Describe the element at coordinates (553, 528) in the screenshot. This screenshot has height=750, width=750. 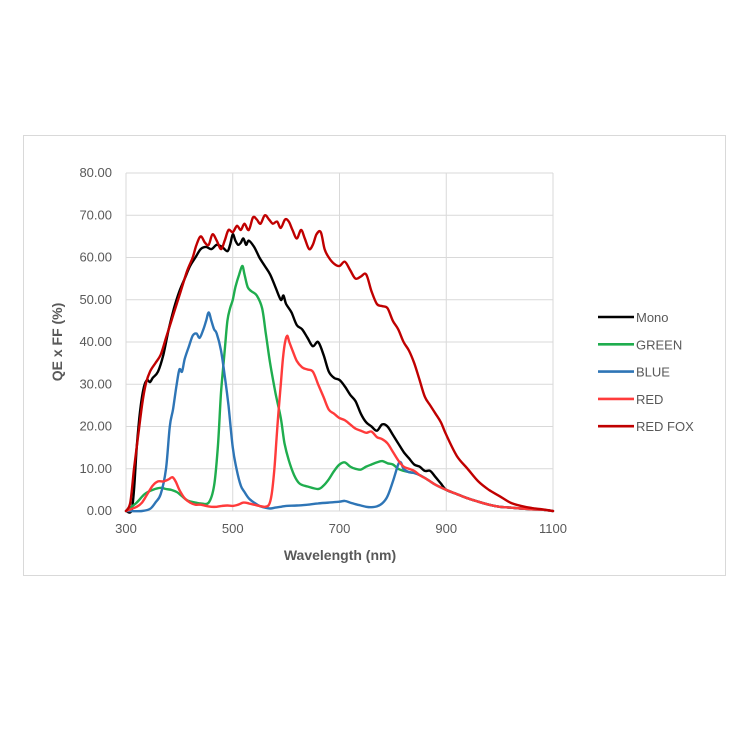
I see `x-tick-label: 1100` at that location.